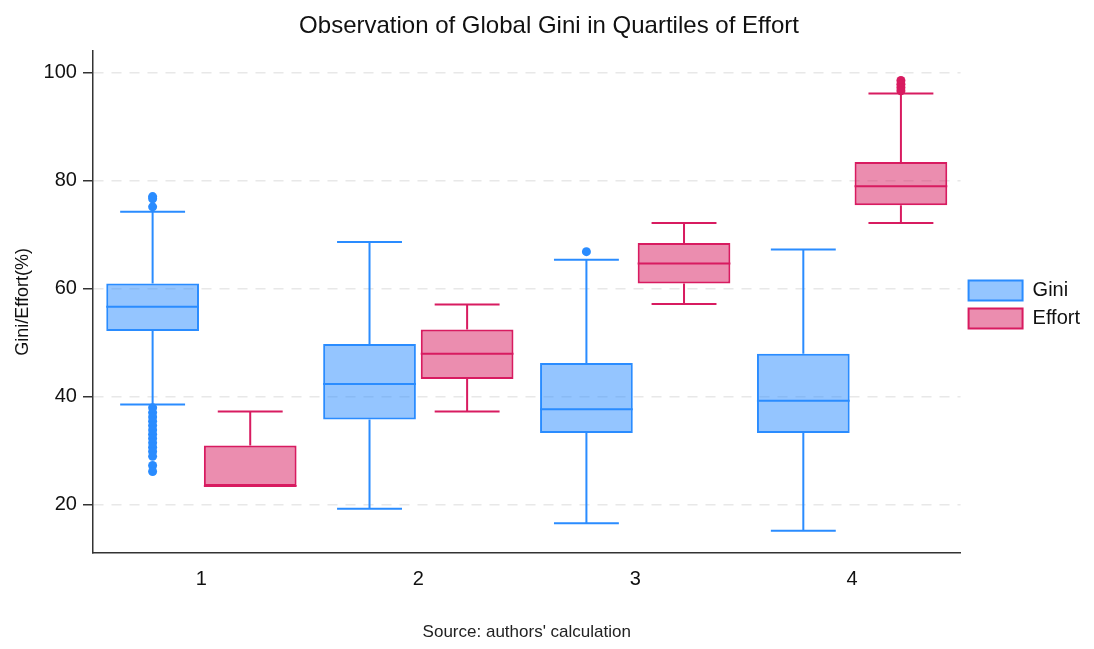  What do you see at coordinates (635, 577) in the screenshot?
I see `x-tick-label: 3` at bounding box center [635, 577].